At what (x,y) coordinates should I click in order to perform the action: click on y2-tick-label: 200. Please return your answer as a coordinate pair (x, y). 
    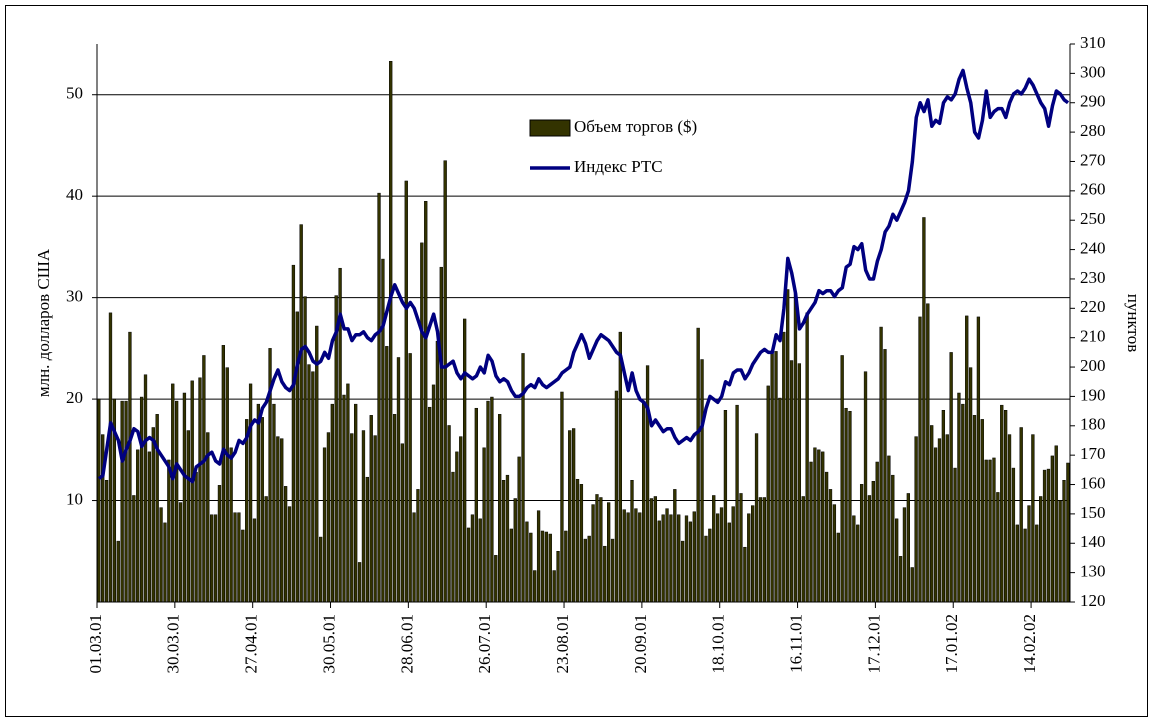
    Looking at the image, I should click on (1093, 365).